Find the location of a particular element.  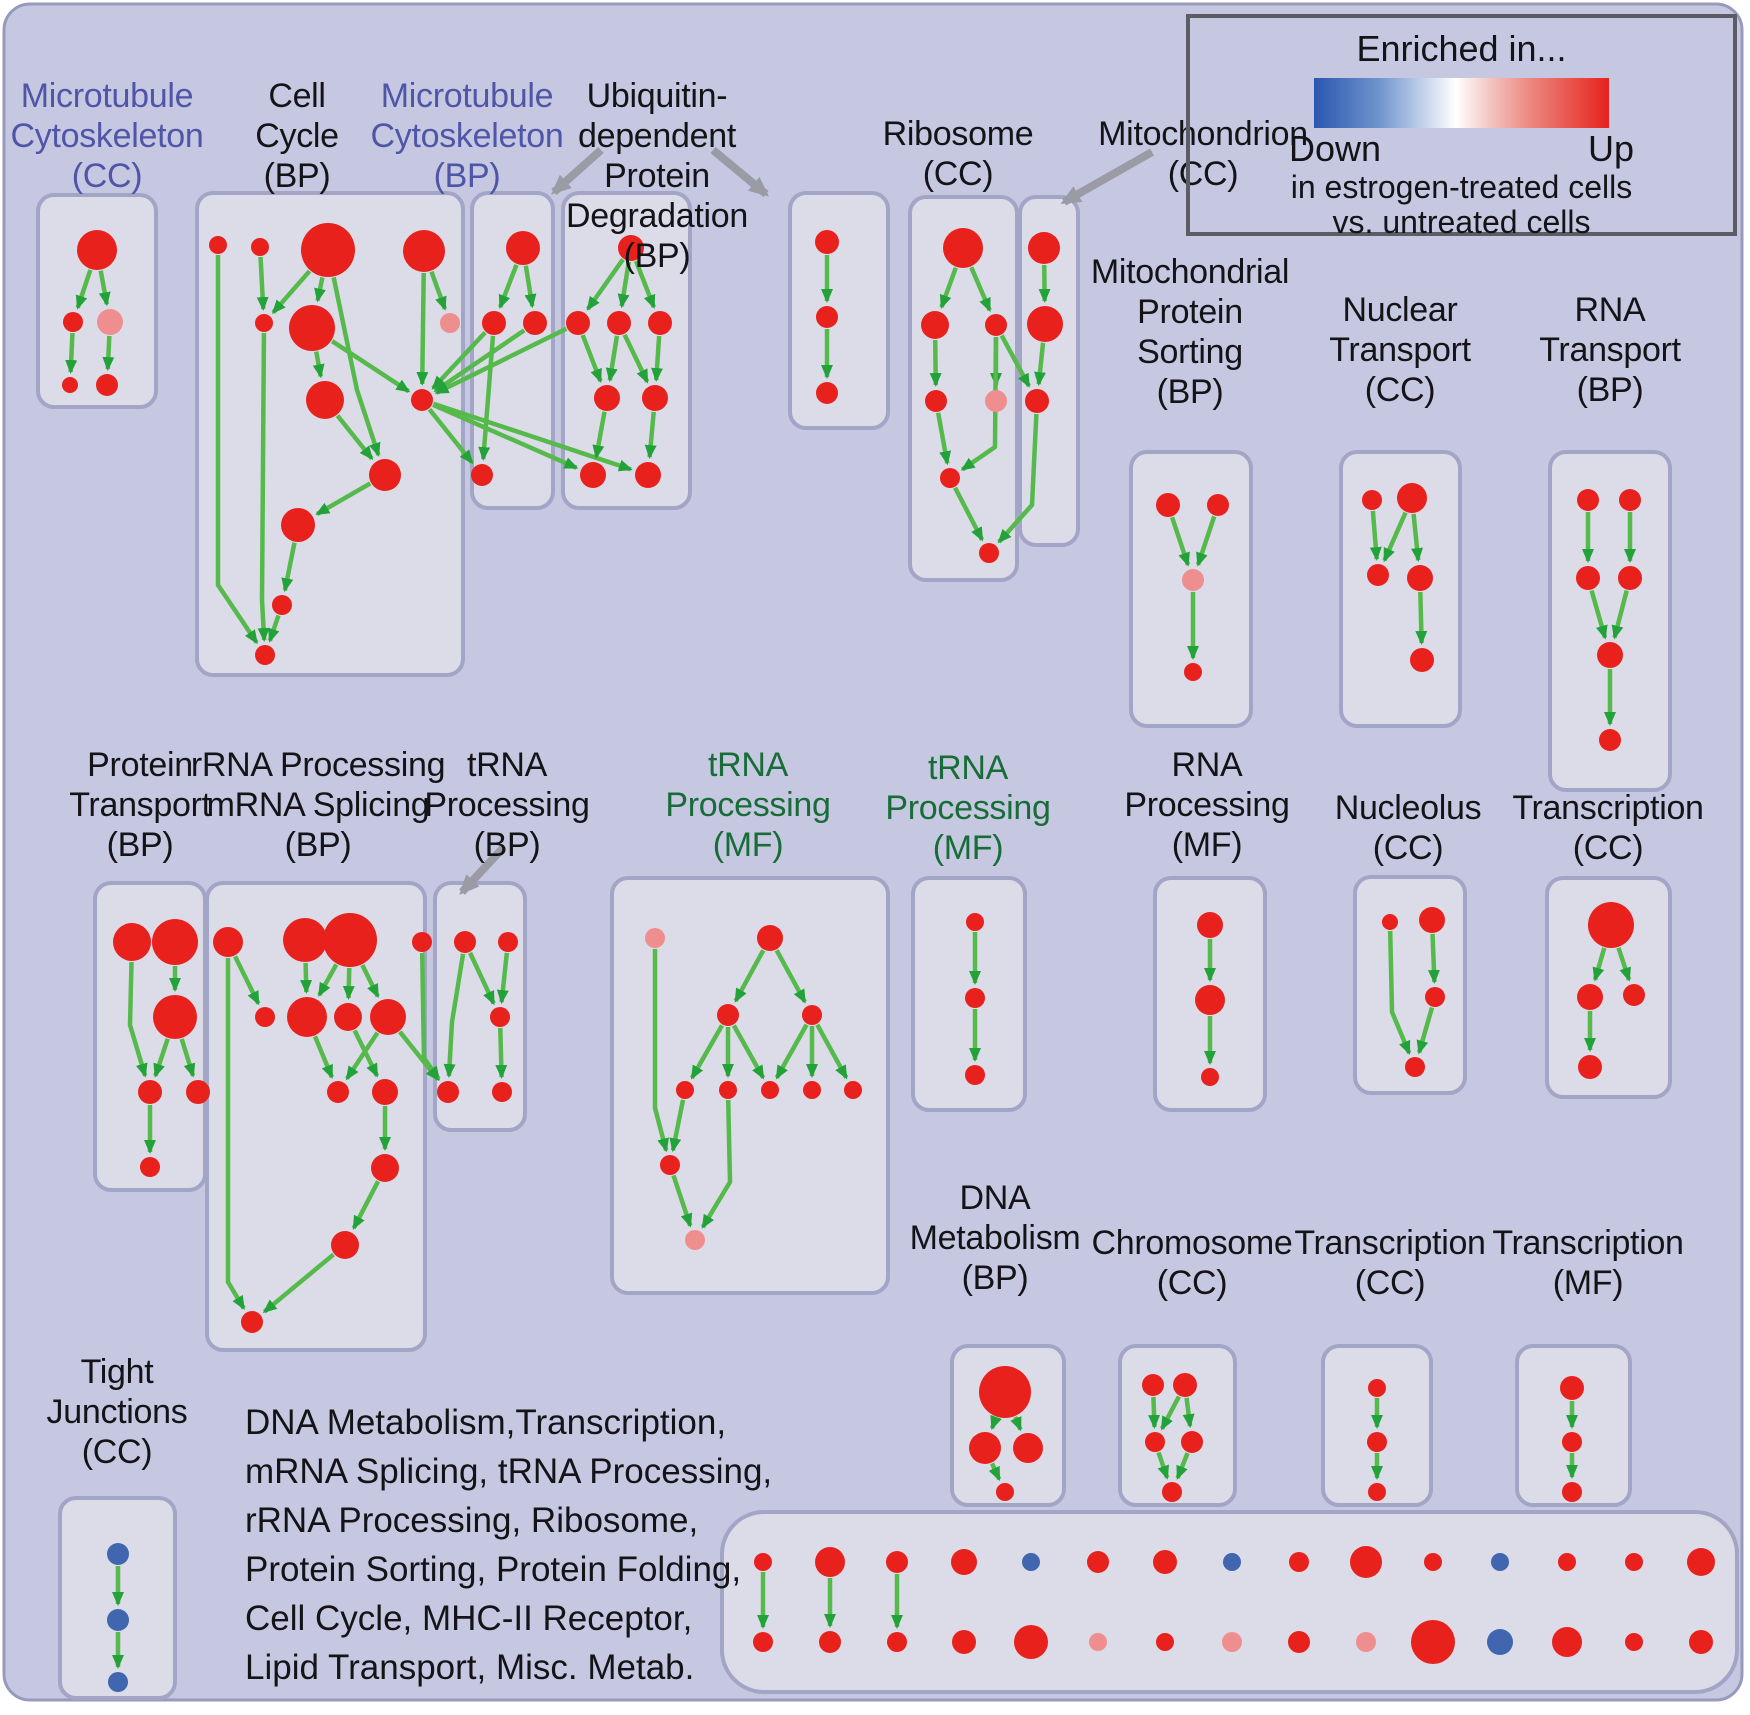

legend-subtitle-1: in estrogen-treated cells is located at coordinates (1461, 187).